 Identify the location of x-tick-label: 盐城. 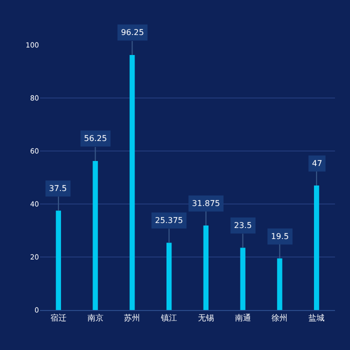
(316, 318).